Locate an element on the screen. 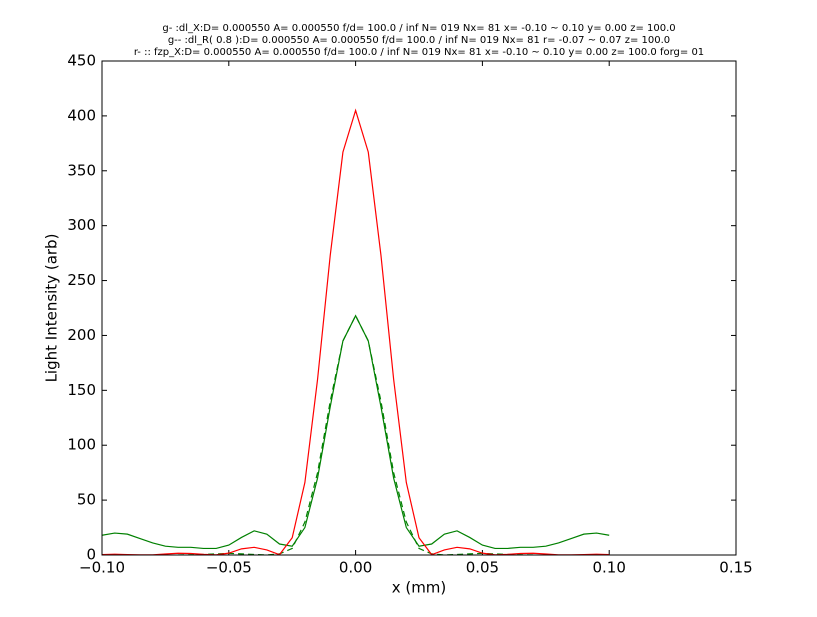 The width and height of the screenshot is (817, 617). y-axis-label: Light Intensity (arb) is located at coordinates (52, 308).